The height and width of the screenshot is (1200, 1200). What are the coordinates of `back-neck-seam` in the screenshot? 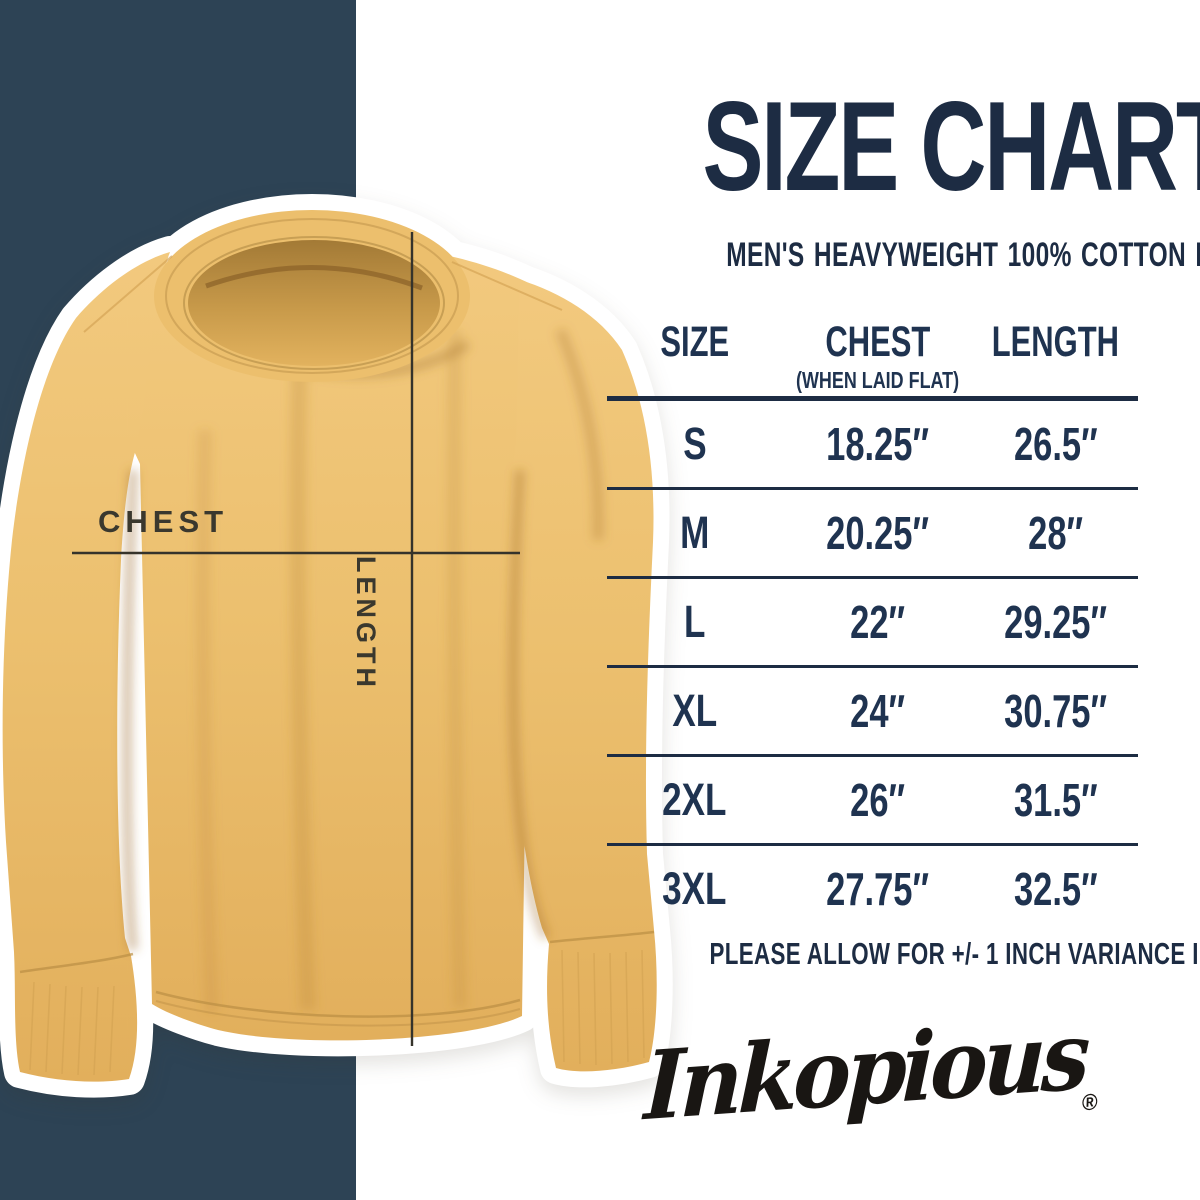 It's located at (314, 278).